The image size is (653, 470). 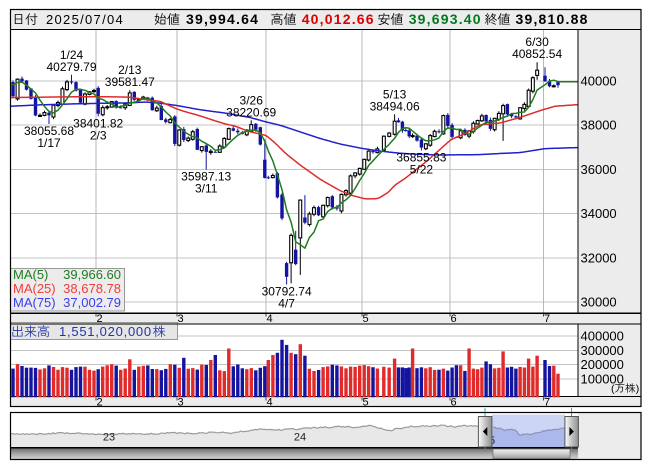 I want to click on svg-text: 30792.74, so click(x=287, y=292).